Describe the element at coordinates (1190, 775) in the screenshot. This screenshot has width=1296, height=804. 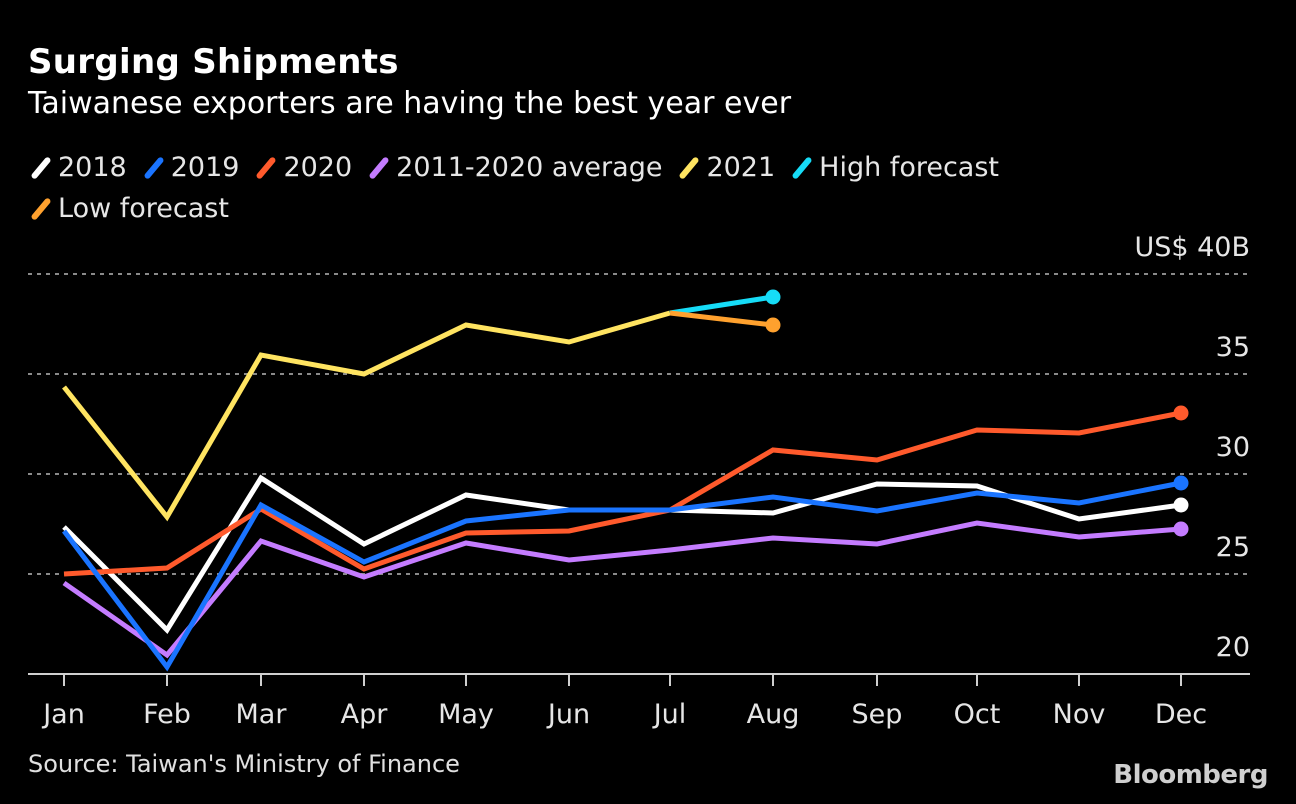
I see `bloomberg-logo: Bloomberg` at that location.